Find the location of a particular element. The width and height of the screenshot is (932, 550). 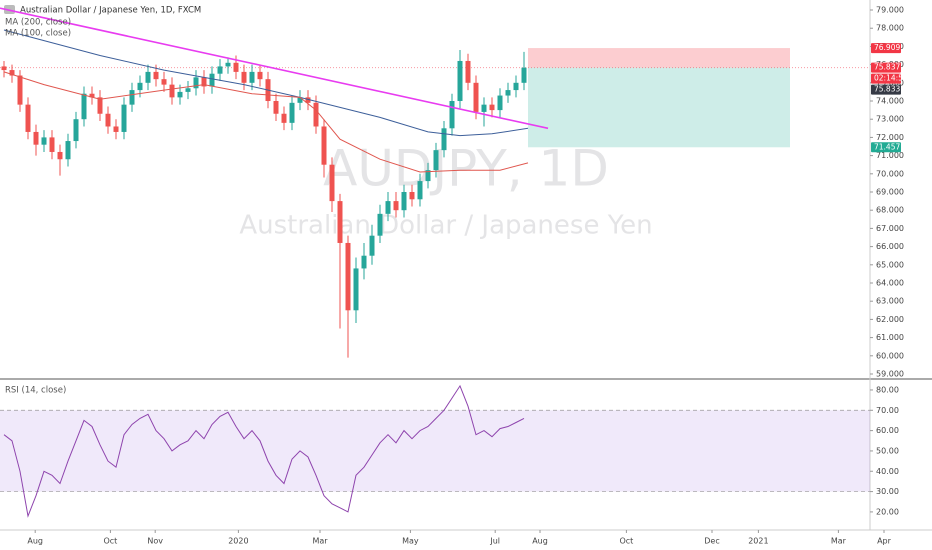

x-tick-label: May is located at coordinates (410, 541).